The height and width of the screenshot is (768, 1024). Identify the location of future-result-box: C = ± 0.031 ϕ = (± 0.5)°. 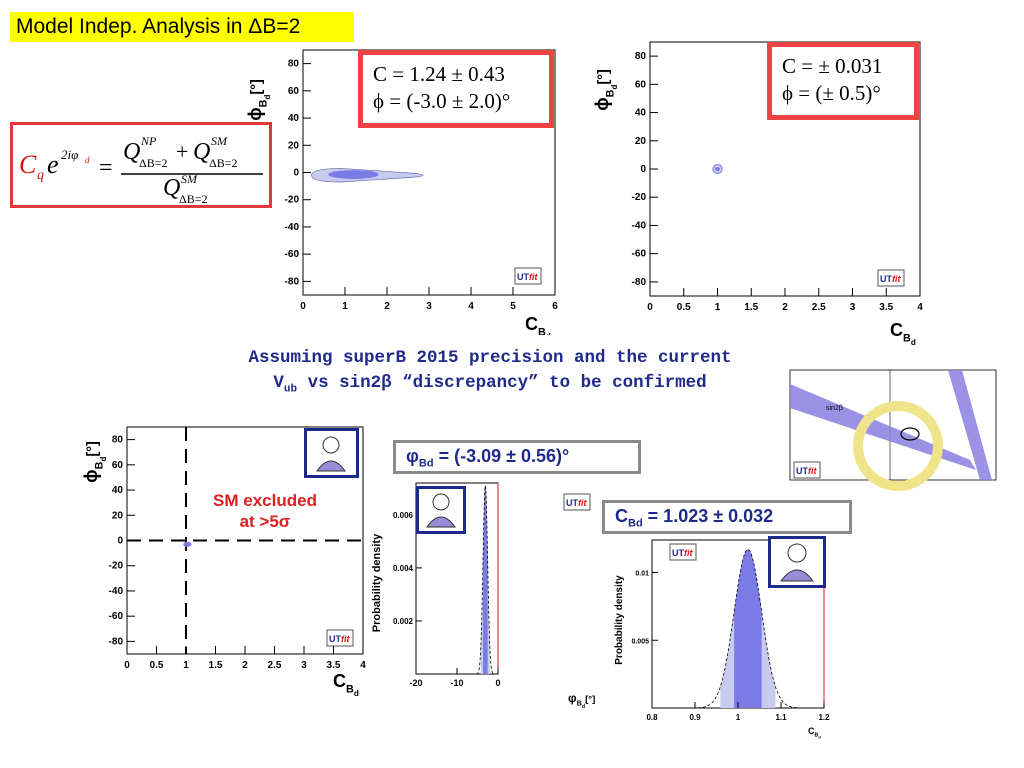
(843, 81).